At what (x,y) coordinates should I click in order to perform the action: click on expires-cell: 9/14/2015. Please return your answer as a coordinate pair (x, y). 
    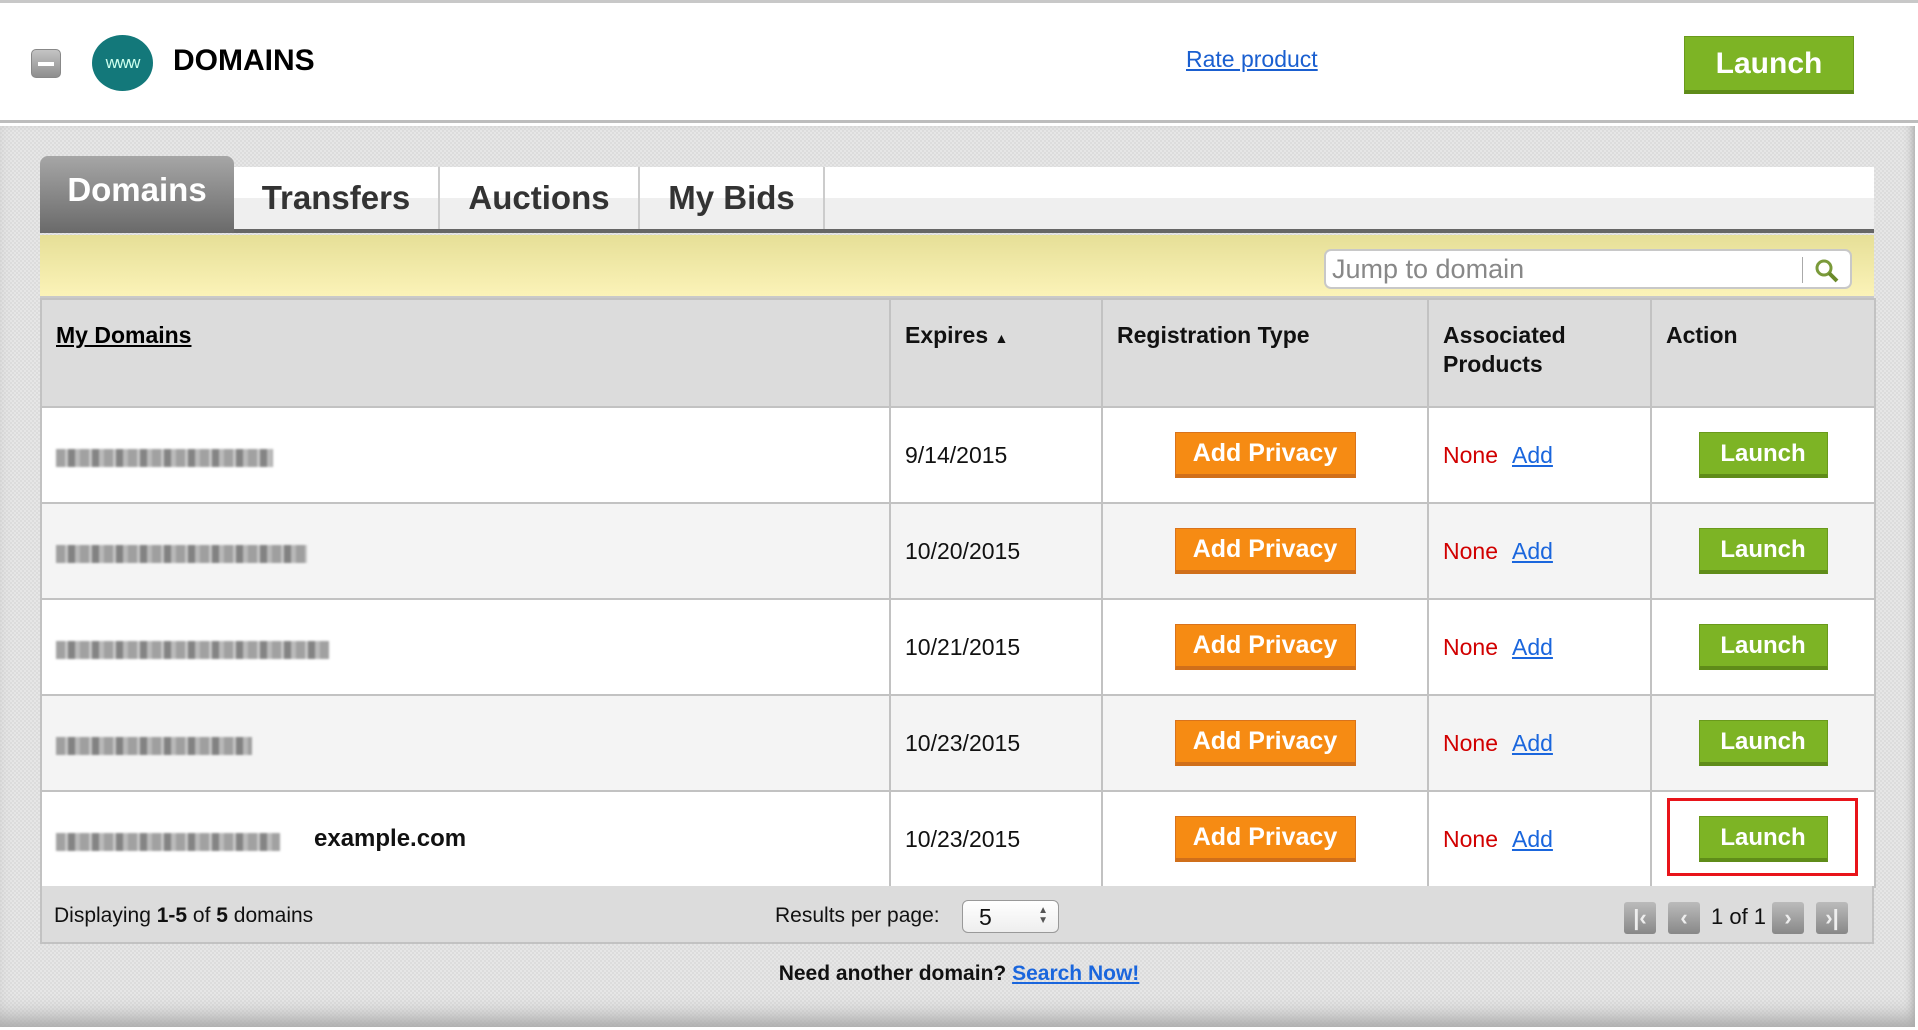
    Looking at the image, I should click on (996, 455).